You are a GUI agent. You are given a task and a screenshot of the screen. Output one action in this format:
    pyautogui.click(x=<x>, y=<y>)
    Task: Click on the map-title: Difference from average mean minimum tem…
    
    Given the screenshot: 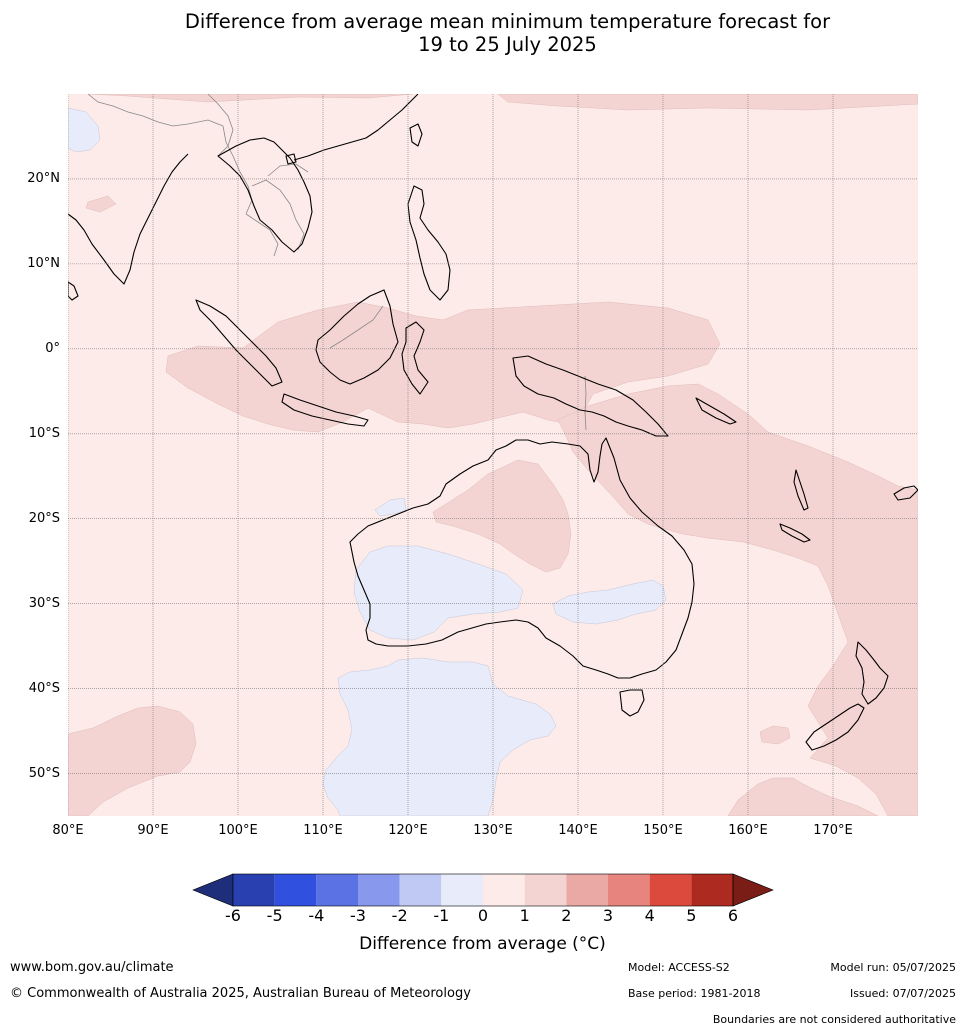 What is the action you would take?
    pyautogui.click(x=482, y=33)
    